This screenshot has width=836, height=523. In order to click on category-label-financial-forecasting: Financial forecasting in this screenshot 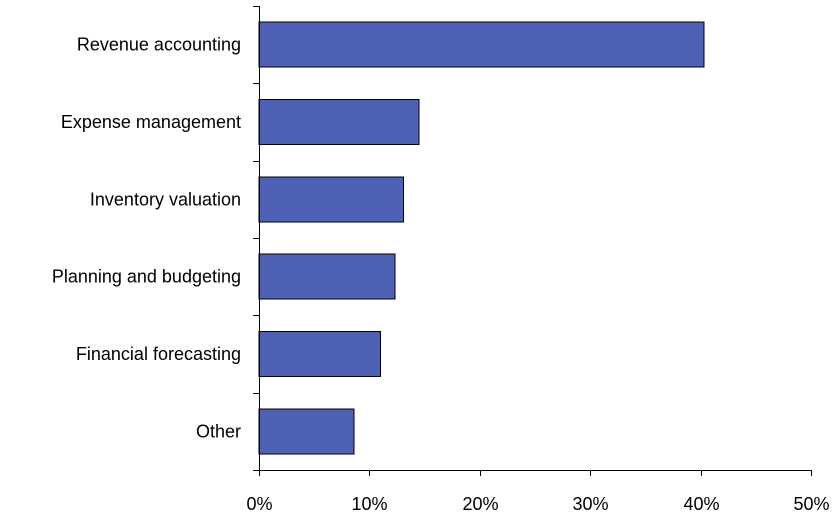, I will do `click(158, 354)`.